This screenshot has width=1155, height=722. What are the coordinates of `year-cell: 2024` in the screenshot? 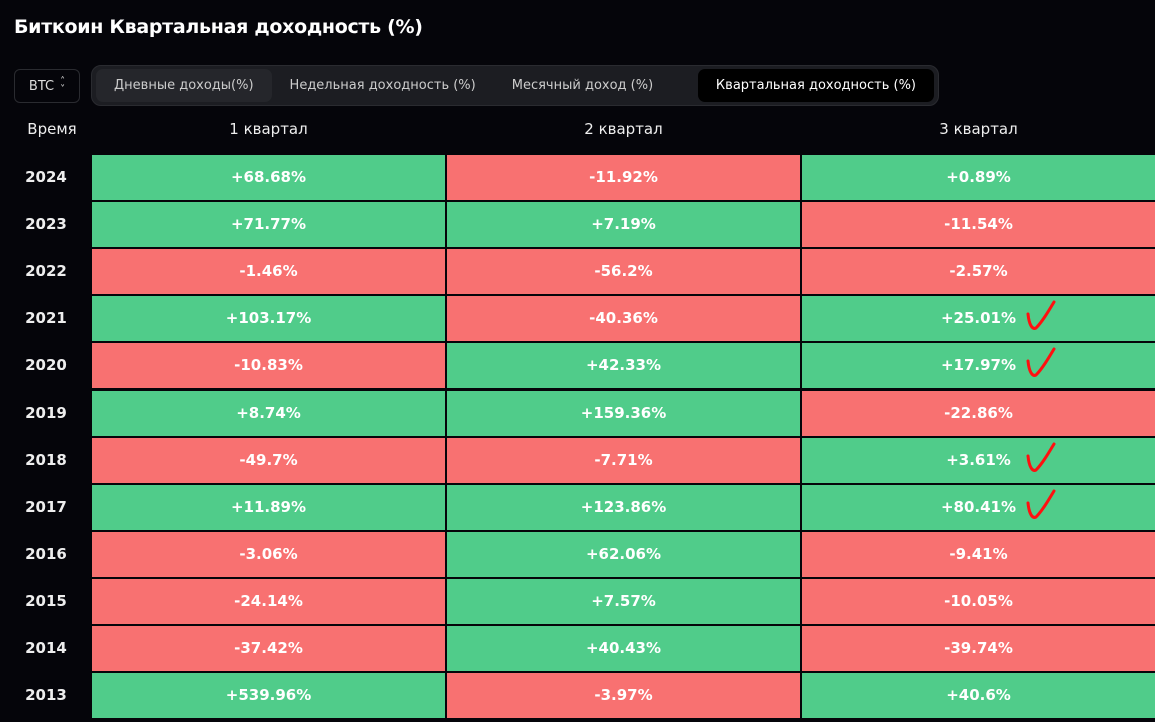 It's located at (46, 177).